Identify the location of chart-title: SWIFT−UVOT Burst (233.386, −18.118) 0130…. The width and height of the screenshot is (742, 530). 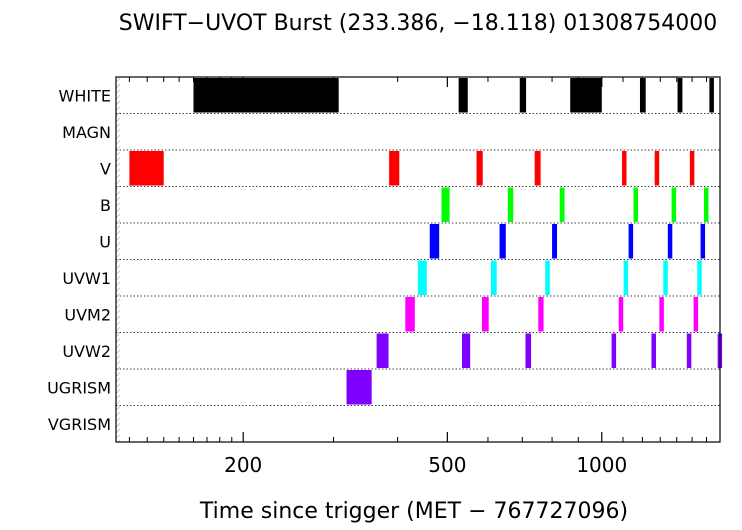
(418, 23).